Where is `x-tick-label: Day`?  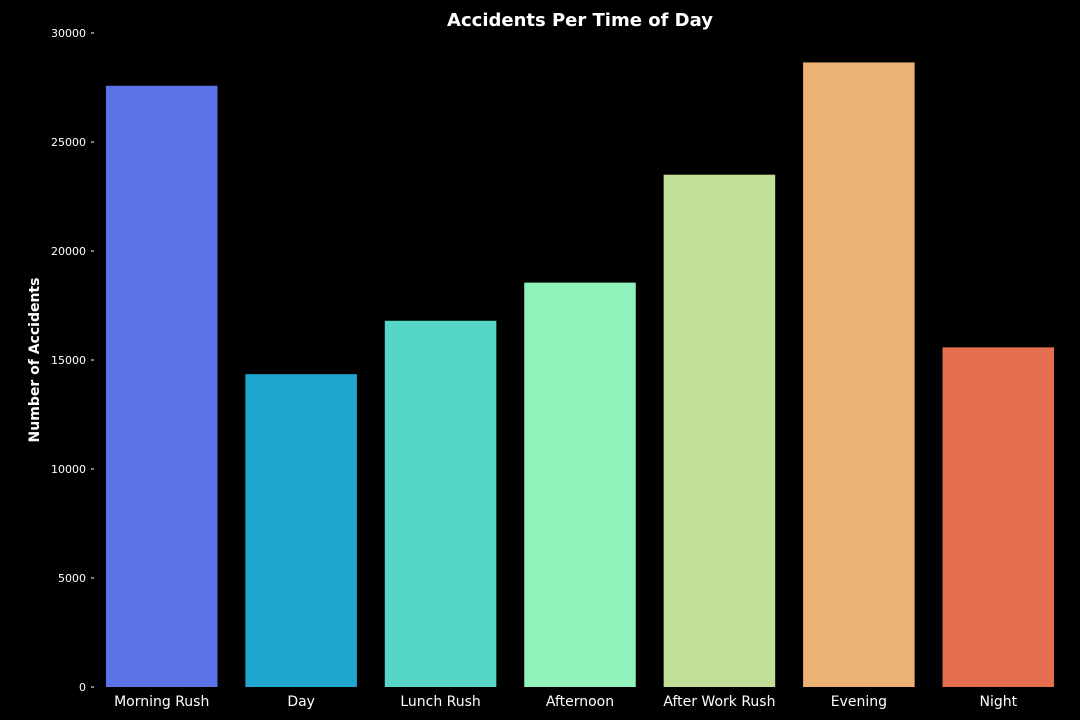
x-tick-label: Day is located at coordinates (301, 702).